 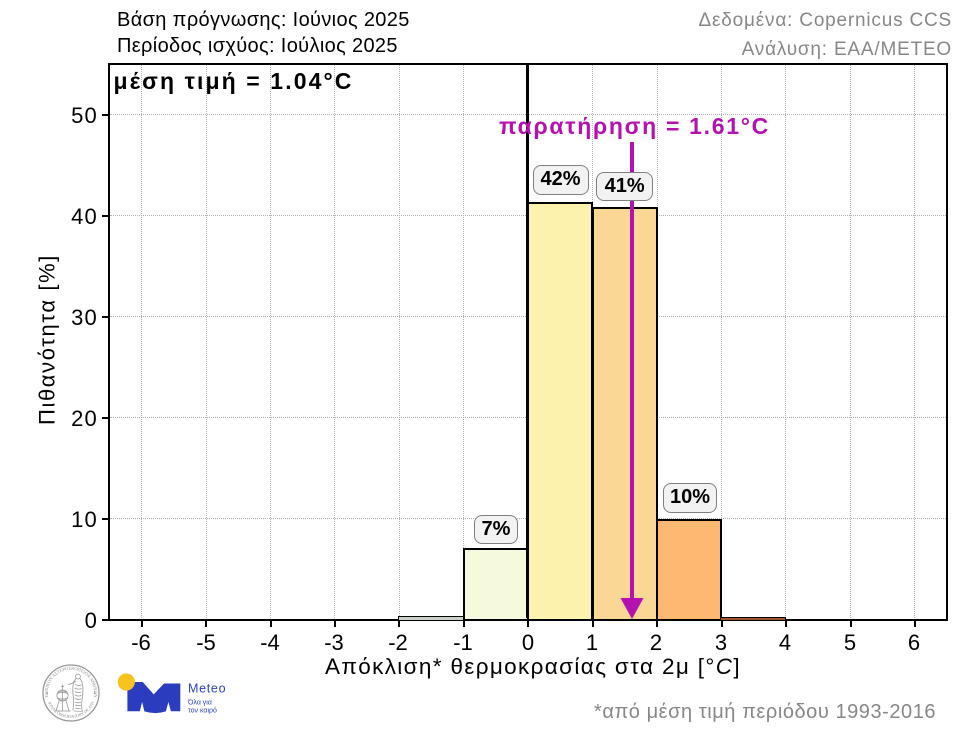 I want to click on svg-text: Όλα για, so click(x=199, y=703).